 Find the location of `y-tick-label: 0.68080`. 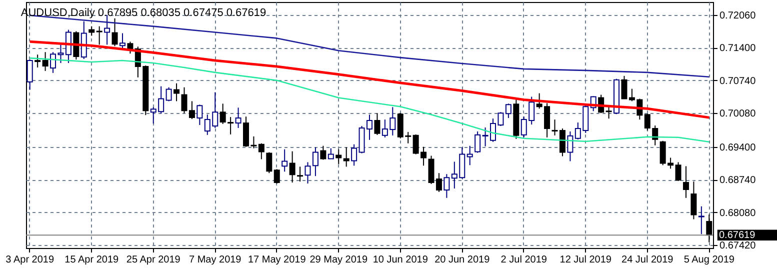

y-tick-label: 0.68080 is located at coordinates (738, 213).